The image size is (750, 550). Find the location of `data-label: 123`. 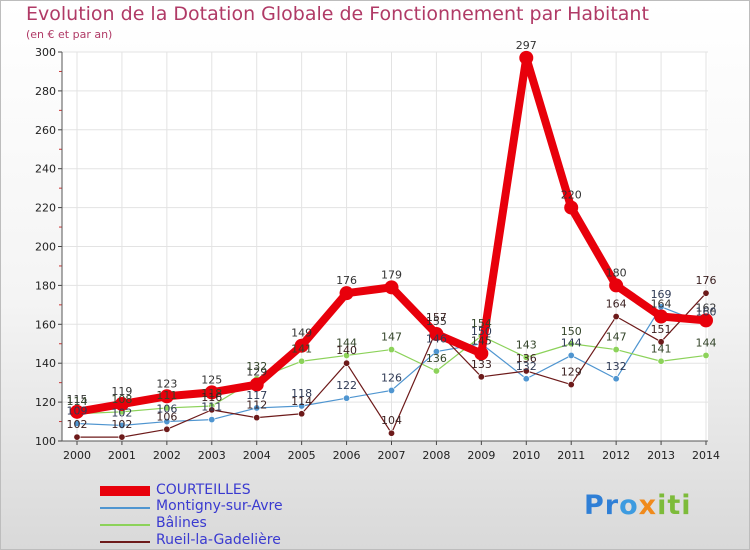

data-label: 123 is located at coordinates (166, 383).